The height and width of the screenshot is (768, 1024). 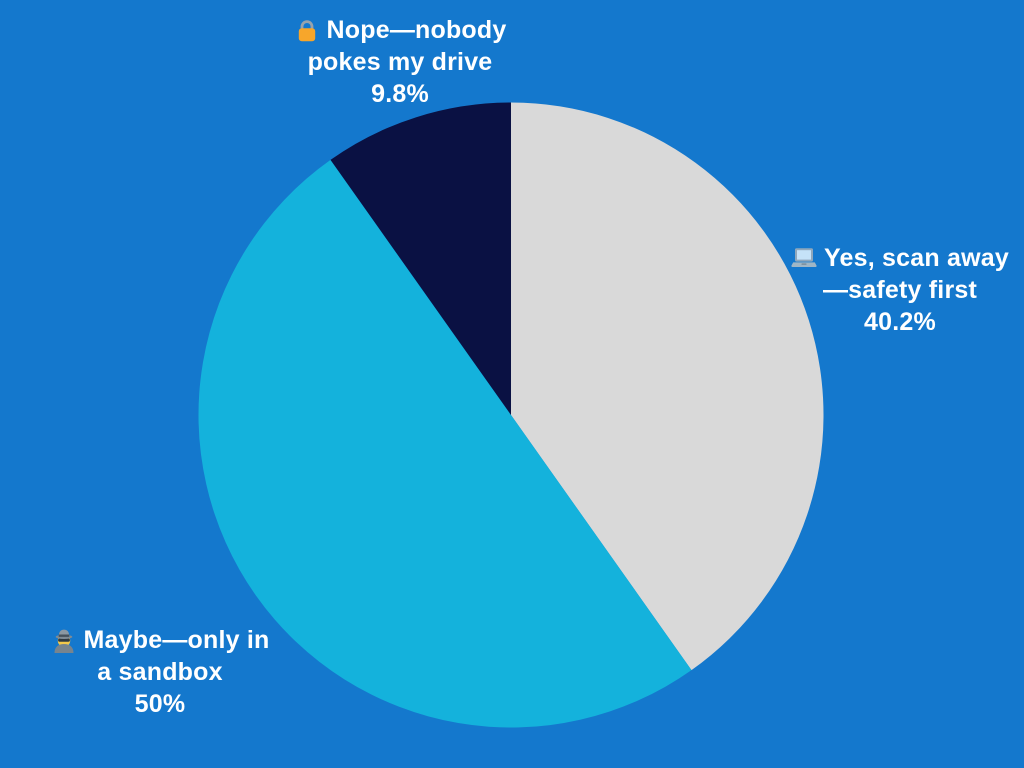 I want to click on slice-label-nope: Nope—nobody pokes my drive 9.8%, so click(x=400, y=62).